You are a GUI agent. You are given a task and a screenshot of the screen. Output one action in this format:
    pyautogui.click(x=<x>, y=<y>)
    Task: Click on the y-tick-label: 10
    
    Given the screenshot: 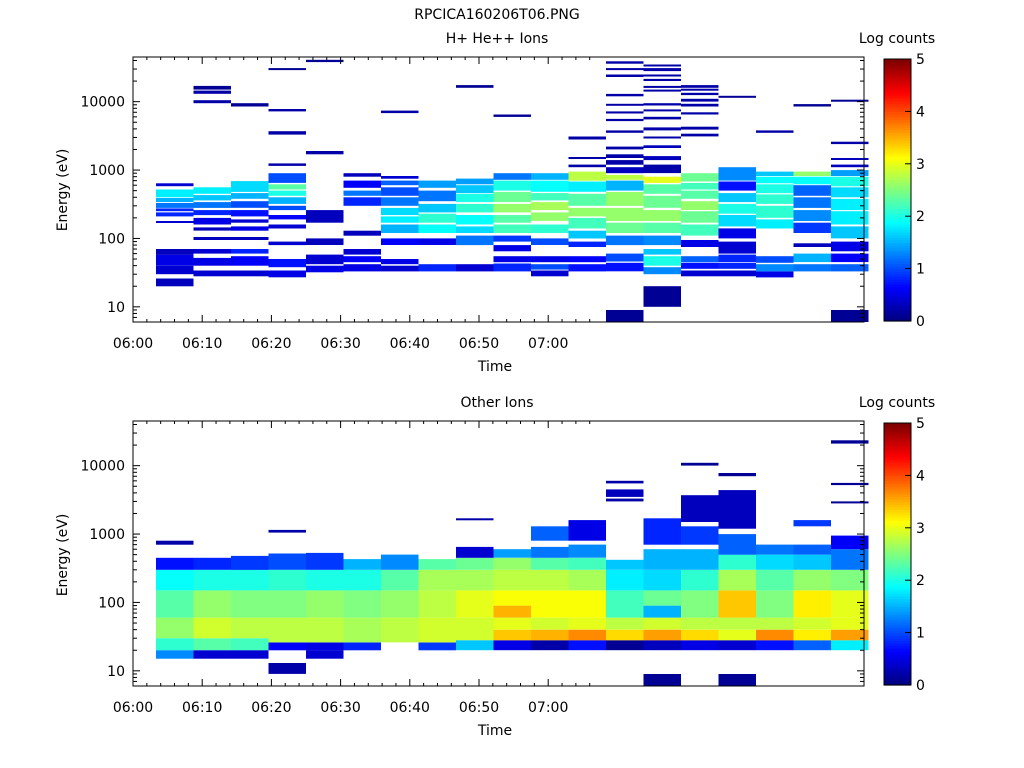 What is the action you would take?
    pyautogui.click(x=116, y=308)
    